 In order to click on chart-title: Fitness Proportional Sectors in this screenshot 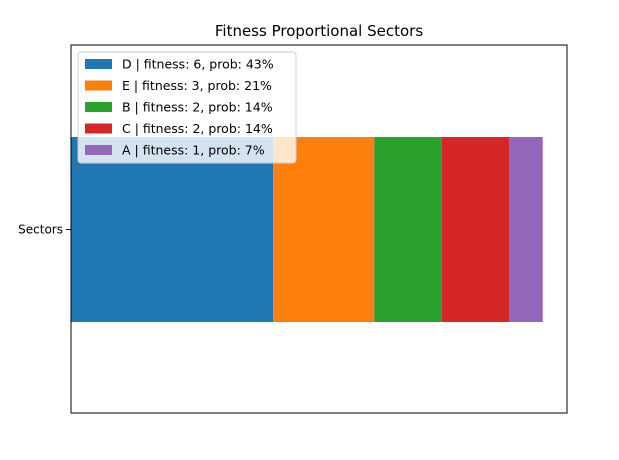, I will do `click(319, 31)`.